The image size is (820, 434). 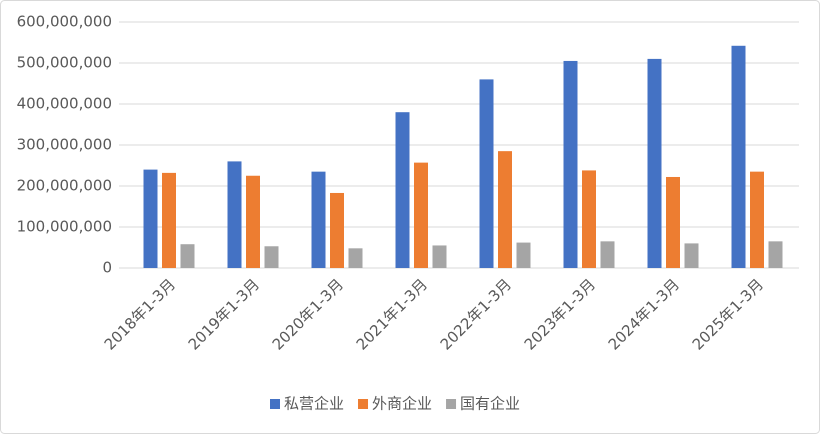 What do you see at coordinates (107, 268) in the screenshot?
I see `y-tick-label: 0` at bounding box center [107, 268].